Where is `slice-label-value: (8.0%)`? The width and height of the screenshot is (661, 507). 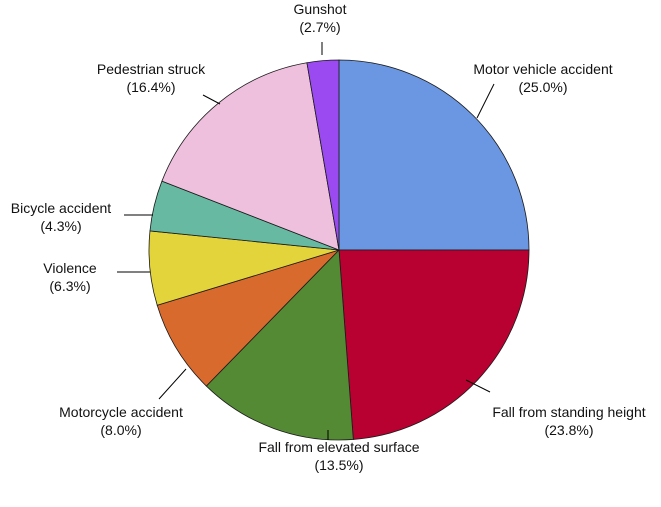
slice-label-value: (8.0%) is located at coordinates (120, 430).